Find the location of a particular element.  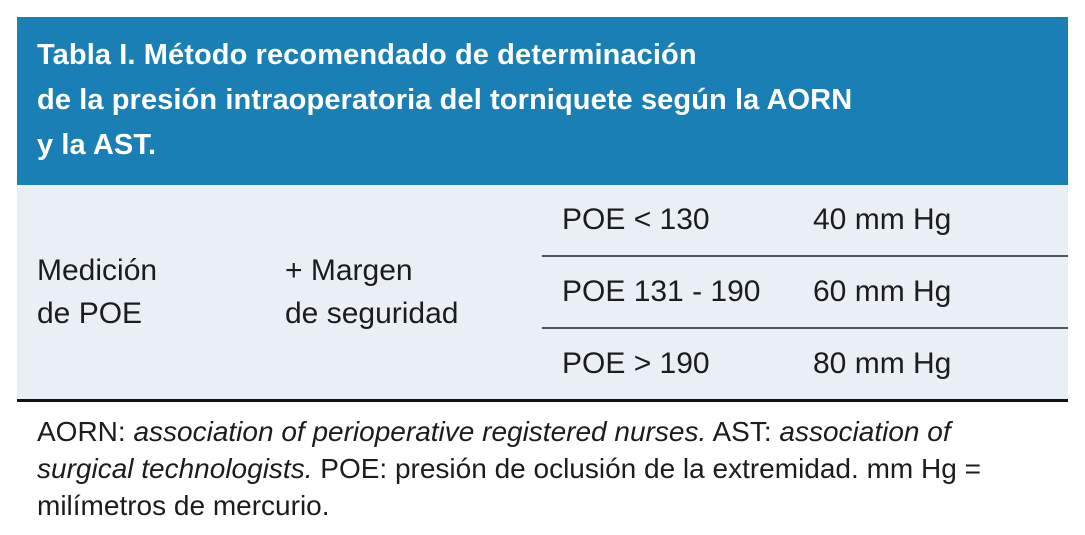

table-row: POE 131 - 190 60 mm Hg is located at coordinates (805, 291).